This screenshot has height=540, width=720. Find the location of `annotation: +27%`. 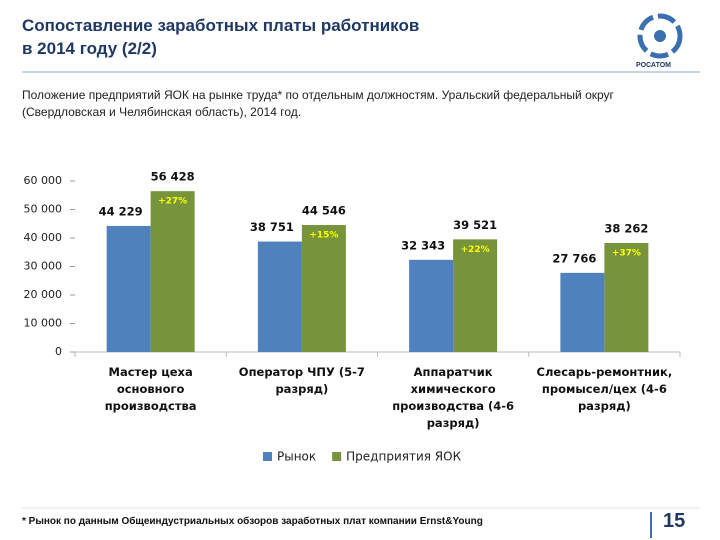

annotation: +27% is located at coordinates (172, 202).